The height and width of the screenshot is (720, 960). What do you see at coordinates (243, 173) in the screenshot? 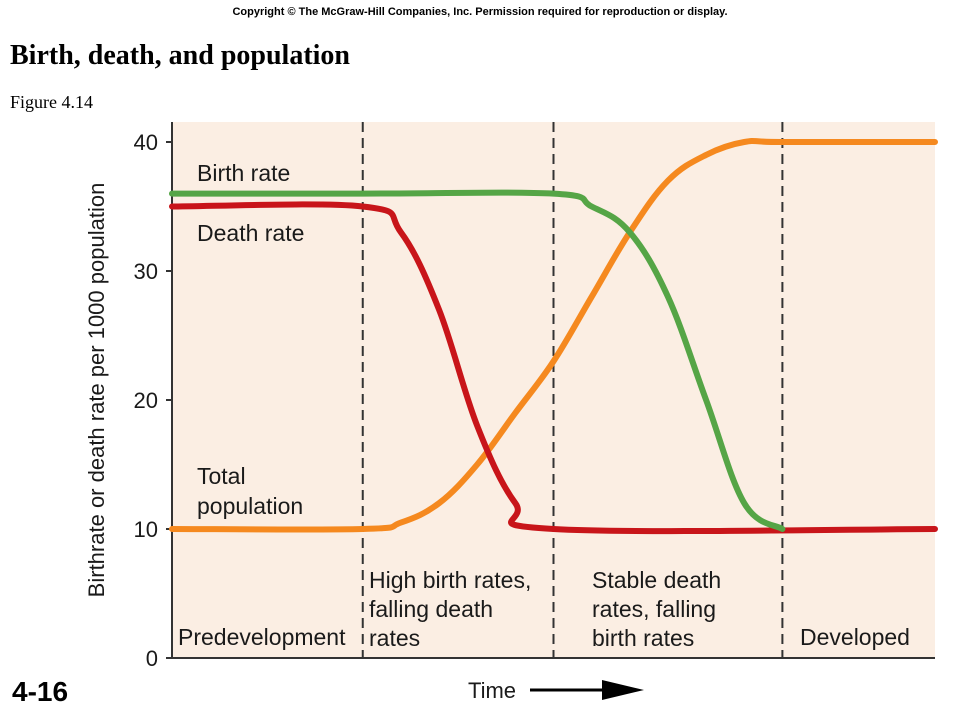
I see `series-label: Birth rate` at bounding box center [243, 173].